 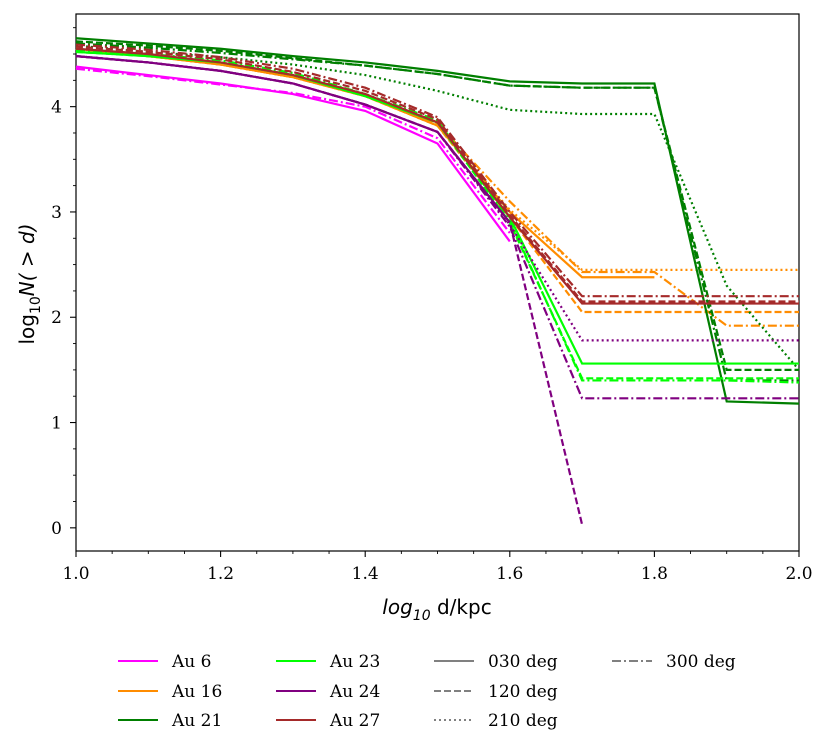 I want to click on y-tick-label: 3, so click(x=56, y=213).